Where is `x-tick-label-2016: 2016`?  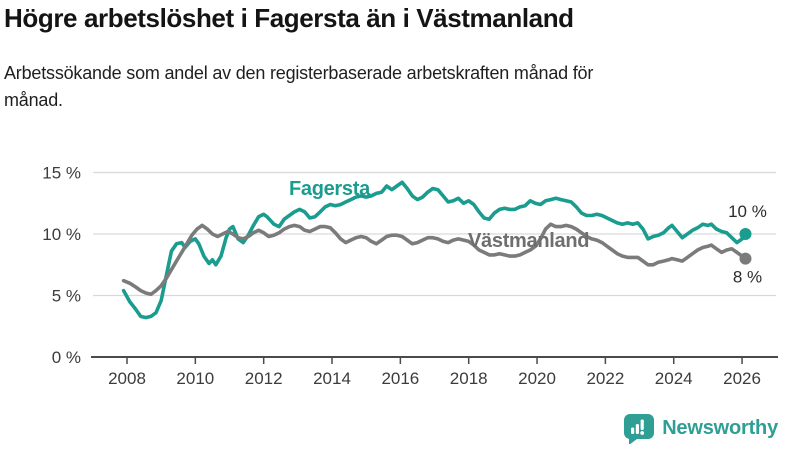
x-tick-label-2016: 2016 is located at coordinates (400, 378).